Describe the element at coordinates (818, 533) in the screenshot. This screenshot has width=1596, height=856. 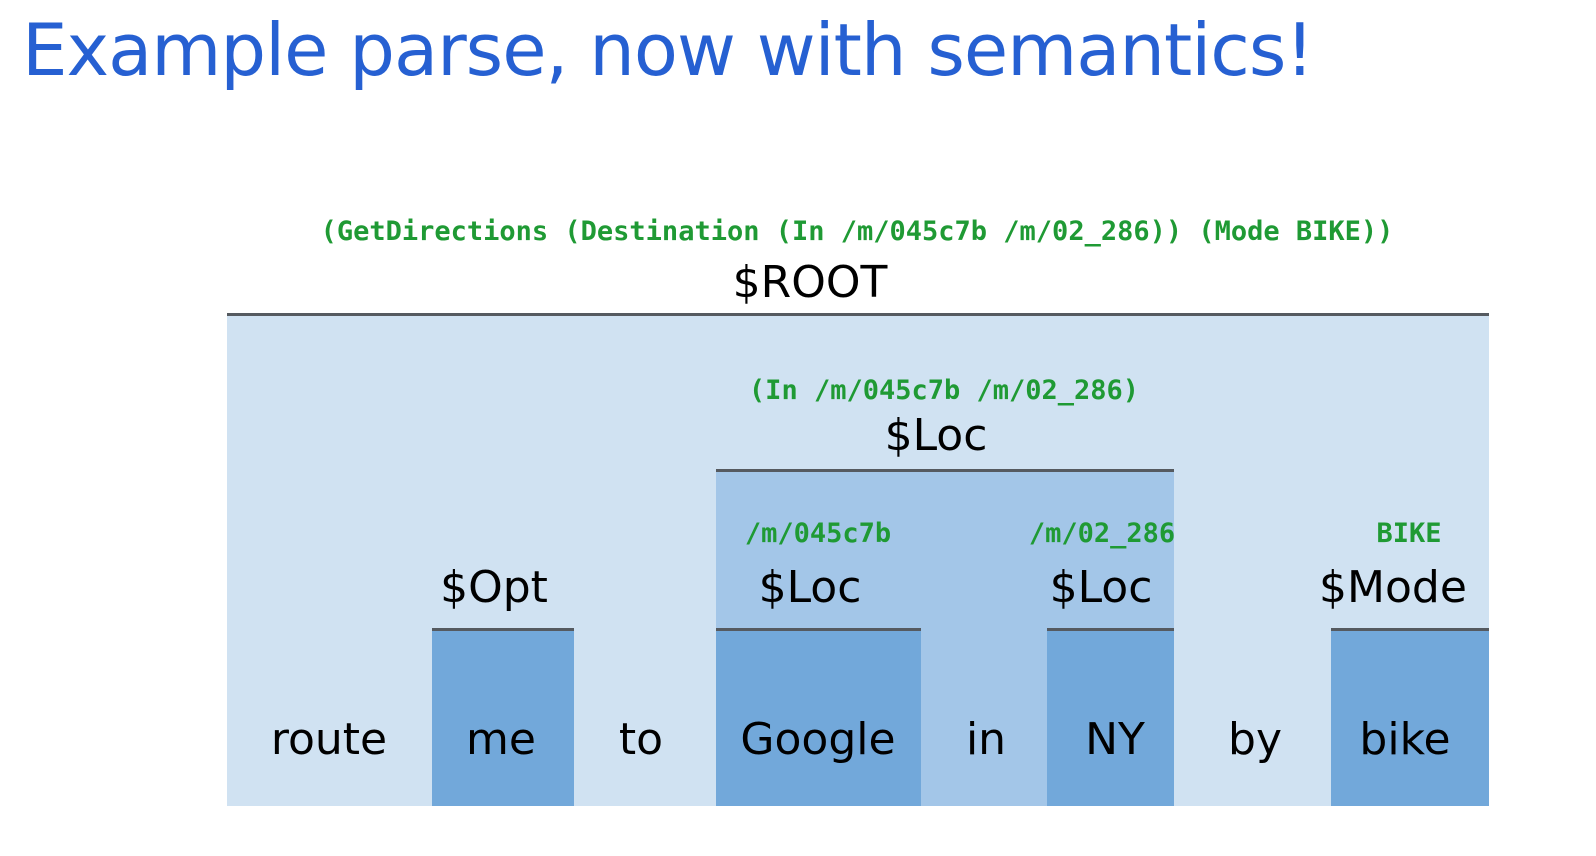
I see `loc1-semantics: /m/045c7b` at that location.